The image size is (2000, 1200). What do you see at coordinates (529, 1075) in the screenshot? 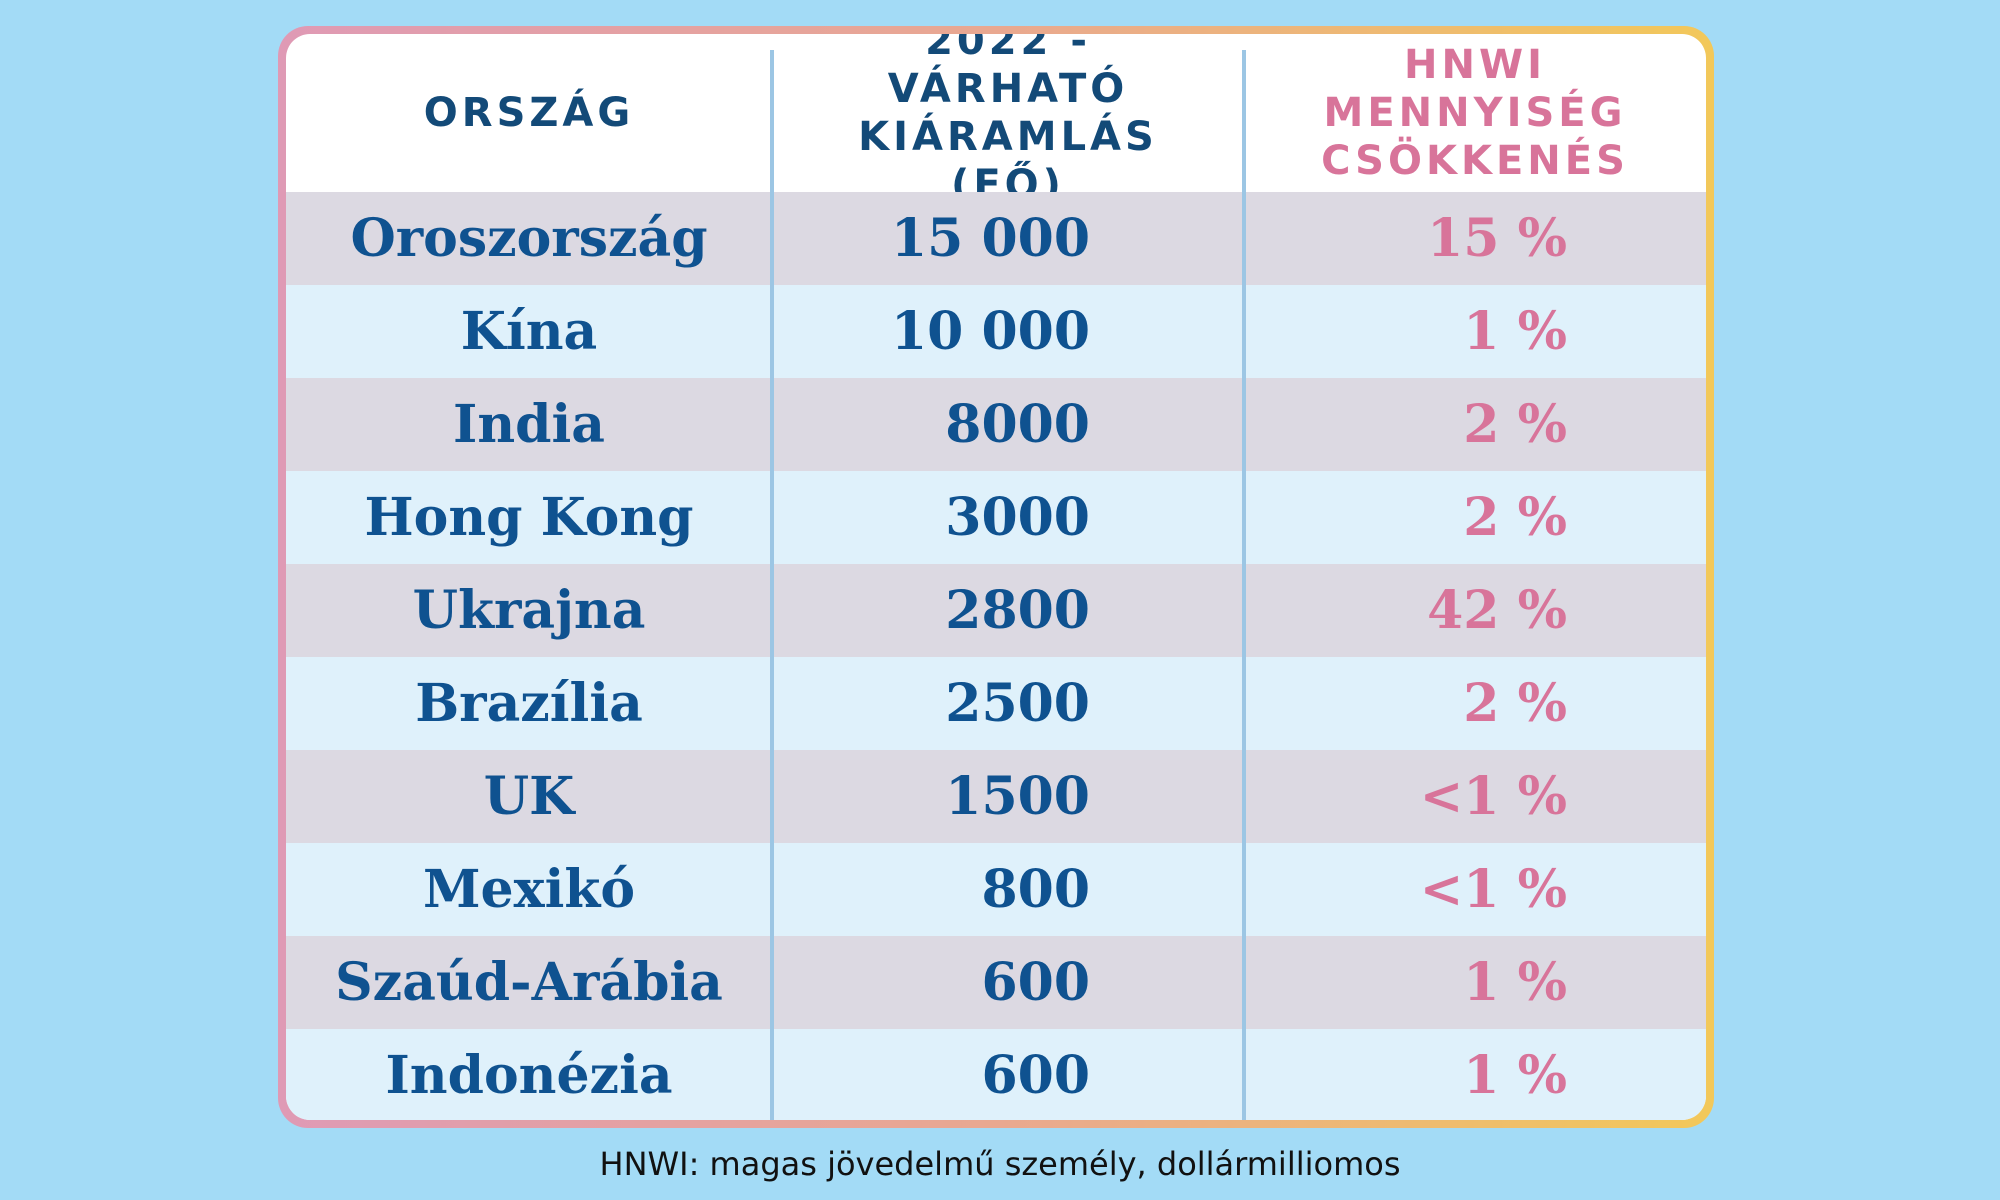
I see `cell-country: Indonézia` at bounding box center [529, 1075].